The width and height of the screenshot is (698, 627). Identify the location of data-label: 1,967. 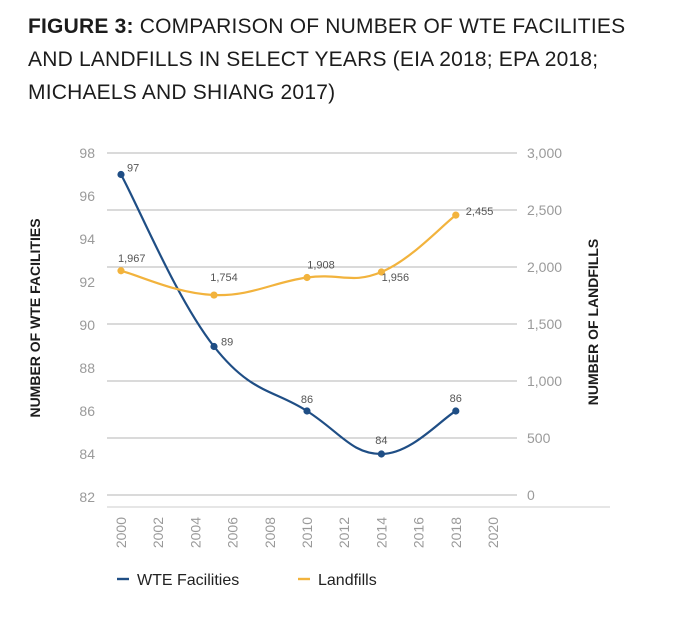
(132, 259).